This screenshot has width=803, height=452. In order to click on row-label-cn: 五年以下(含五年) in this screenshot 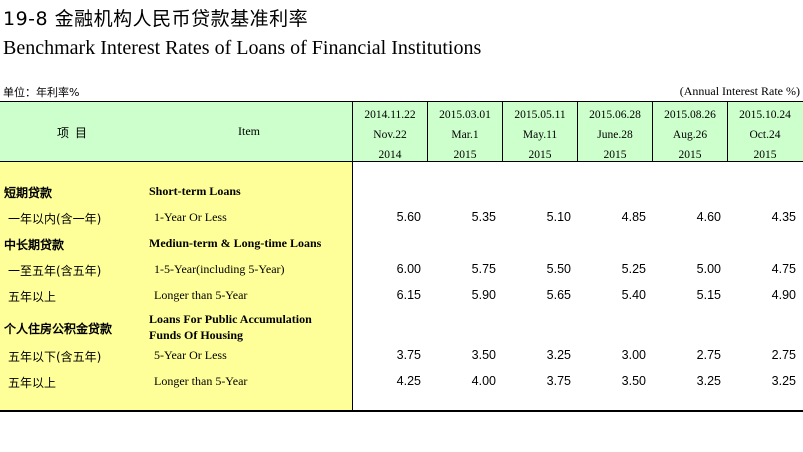, I will do `click(55, 357)`.